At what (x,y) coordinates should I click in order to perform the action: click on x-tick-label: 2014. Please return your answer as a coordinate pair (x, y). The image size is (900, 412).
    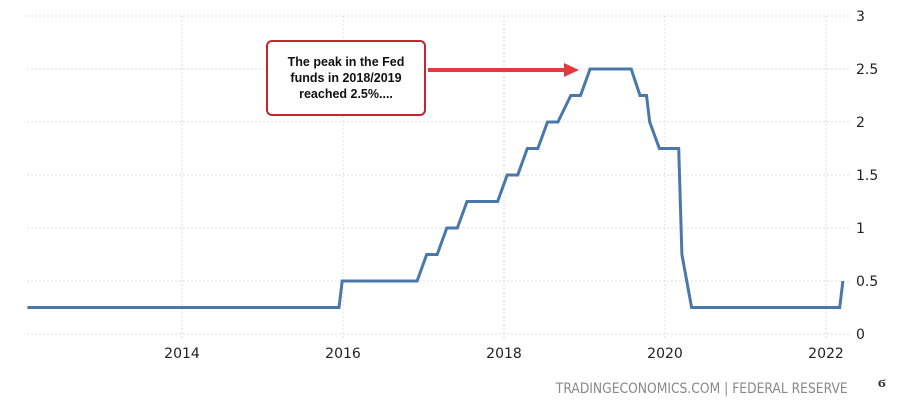
    Looking at the image, I should click on (182, 354).